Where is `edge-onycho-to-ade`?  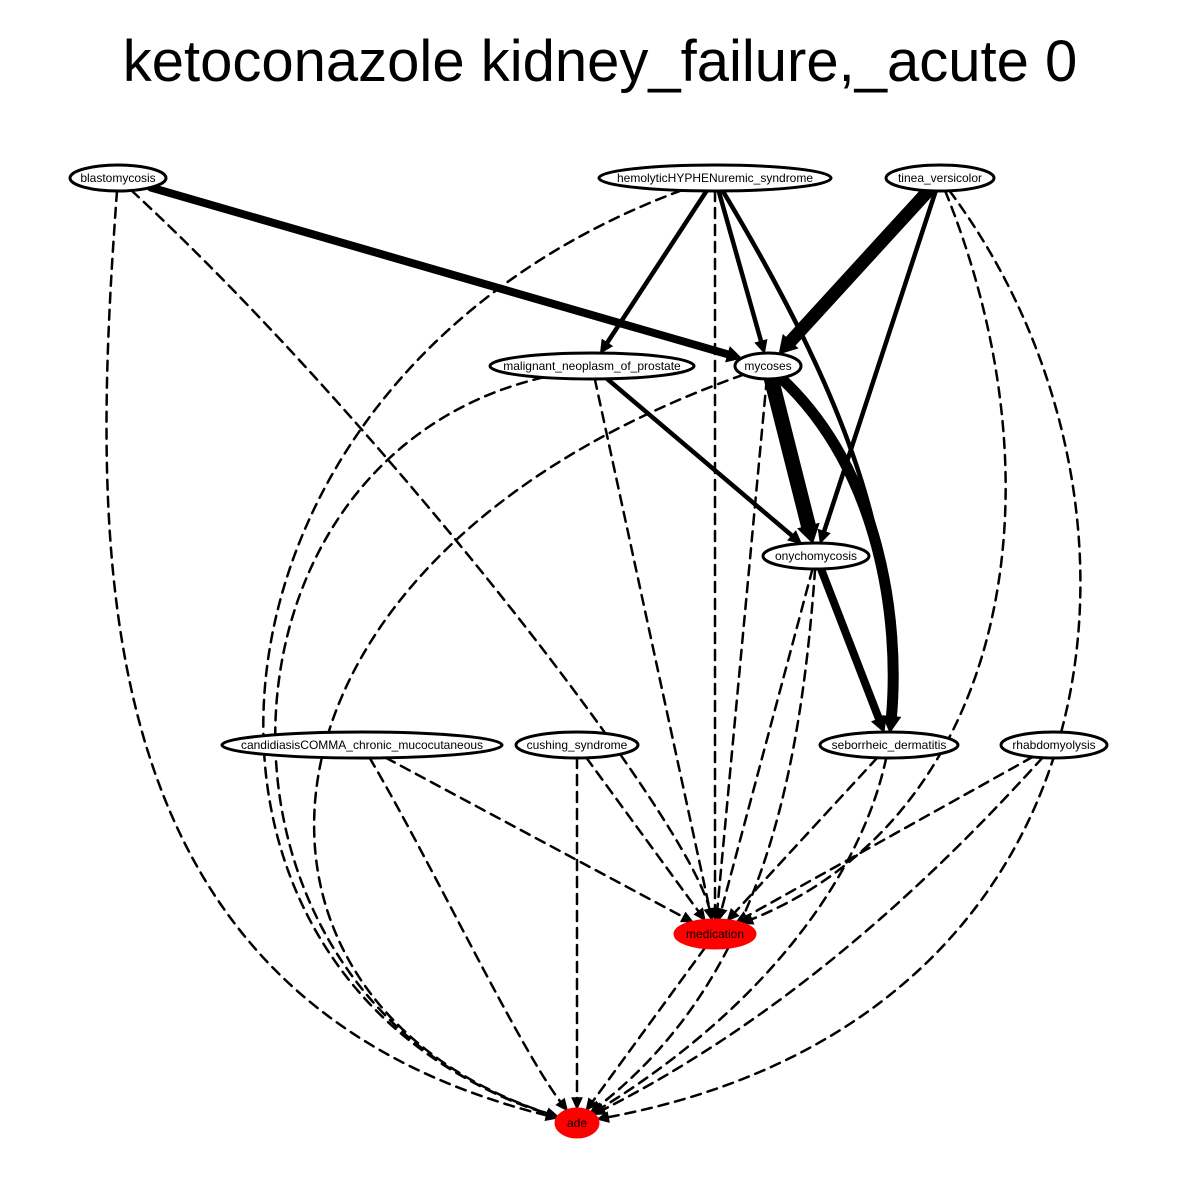
edge-onycho-to-ade is located at coordinates (706, 837).